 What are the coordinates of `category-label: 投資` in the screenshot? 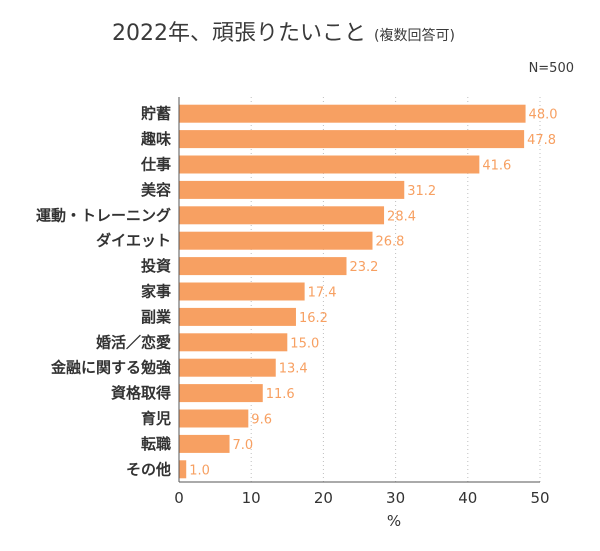 It's located at (156, 266).